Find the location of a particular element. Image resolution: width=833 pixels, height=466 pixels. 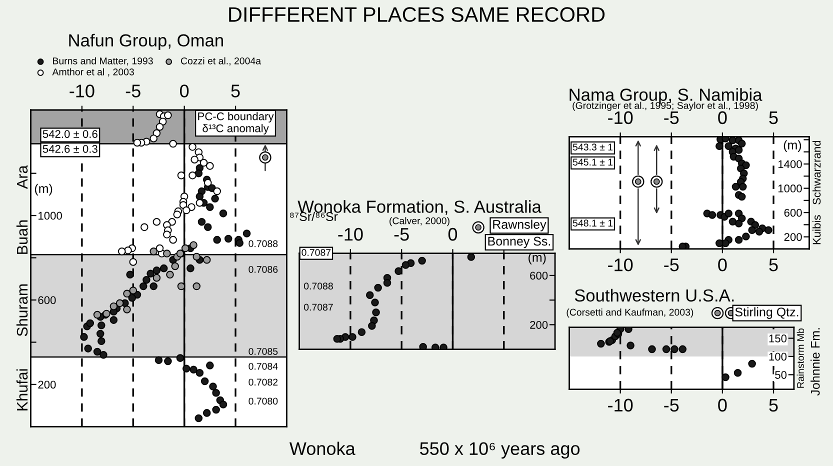

chart-title: Nafun Group, Oman is located at coordinates (146, 42).